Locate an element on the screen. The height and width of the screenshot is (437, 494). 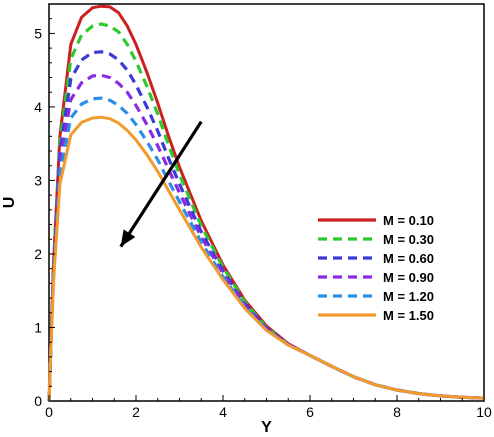
x-tick-label: 8 is located at coordinates (397, 412).